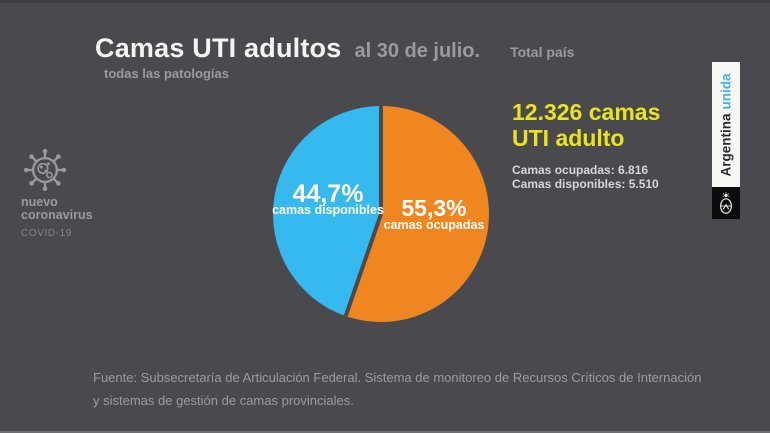 The width and height of the screenshot is (770, 433). Describe the element at coordinates (385, 432) in the screenshot. I see `bottom-edge-strip` at that location.